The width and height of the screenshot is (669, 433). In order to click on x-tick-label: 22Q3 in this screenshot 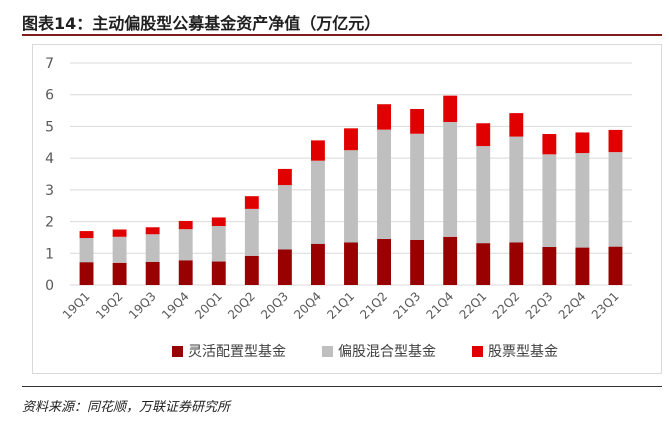, I will do `click(539, 305)`.